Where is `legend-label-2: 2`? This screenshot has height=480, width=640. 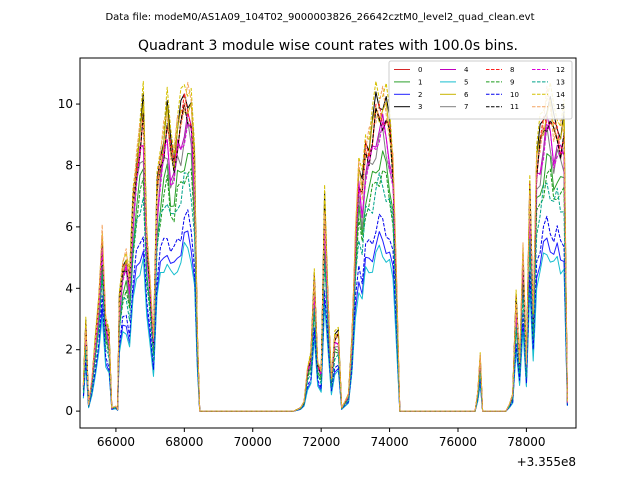 legend-label-2: 2 is located at coordinates (420, 95).